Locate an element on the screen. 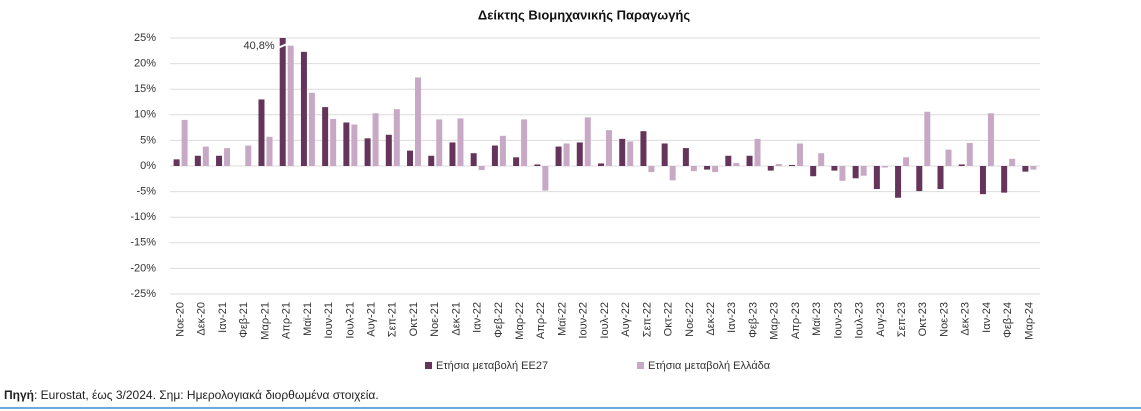 Image resolution: width=1141 pixels, height=411 pixels. x-tick-label: Σεπ-21 is located at coordinates (393, 319).